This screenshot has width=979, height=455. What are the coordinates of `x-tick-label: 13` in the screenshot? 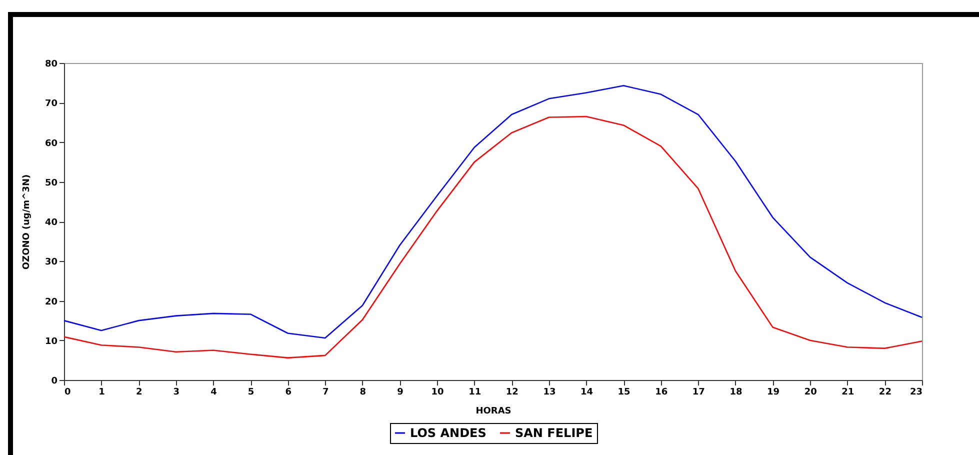 It's located at (549, 393).